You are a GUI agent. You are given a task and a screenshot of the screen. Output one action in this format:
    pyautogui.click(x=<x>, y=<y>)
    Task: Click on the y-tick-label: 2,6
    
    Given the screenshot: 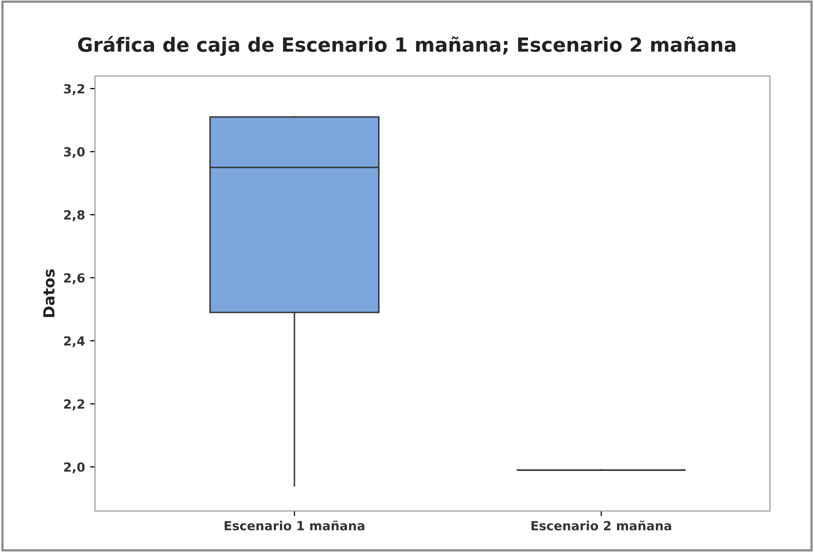 What is the action you would take?
    pyautogui.click(x=74, y=278)
    